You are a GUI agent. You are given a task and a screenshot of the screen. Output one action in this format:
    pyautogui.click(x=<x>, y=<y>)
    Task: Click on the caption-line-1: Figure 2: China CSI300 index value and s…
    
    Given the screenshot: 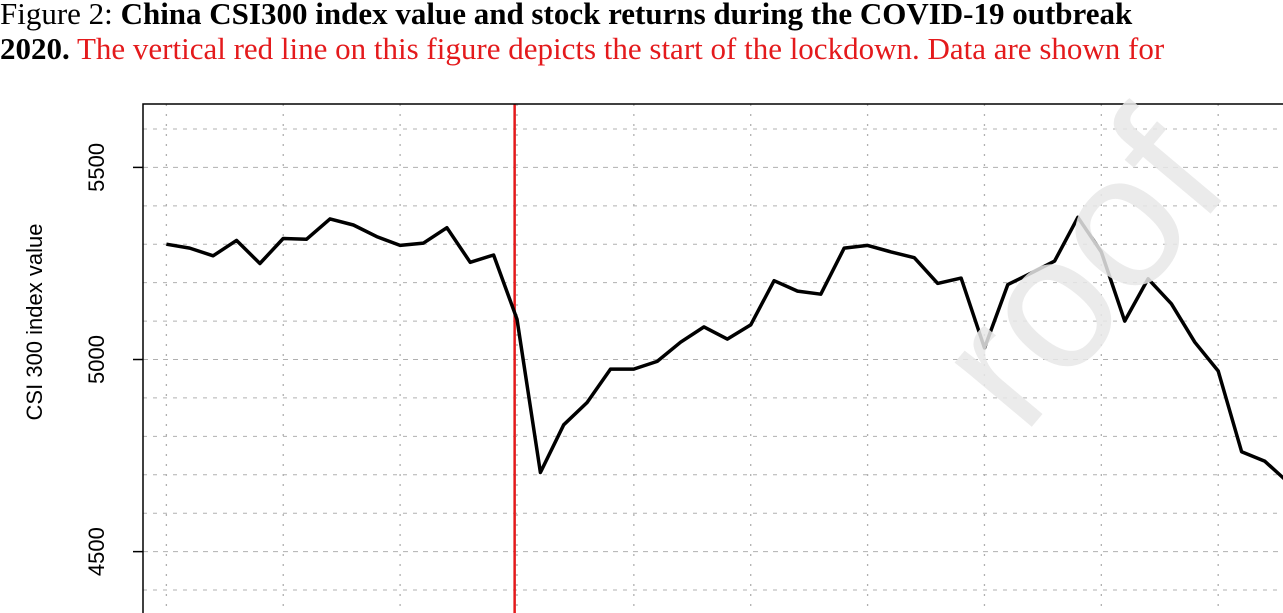 What is the action you would take?
    pyautogui.click(x=641, y=15)
    